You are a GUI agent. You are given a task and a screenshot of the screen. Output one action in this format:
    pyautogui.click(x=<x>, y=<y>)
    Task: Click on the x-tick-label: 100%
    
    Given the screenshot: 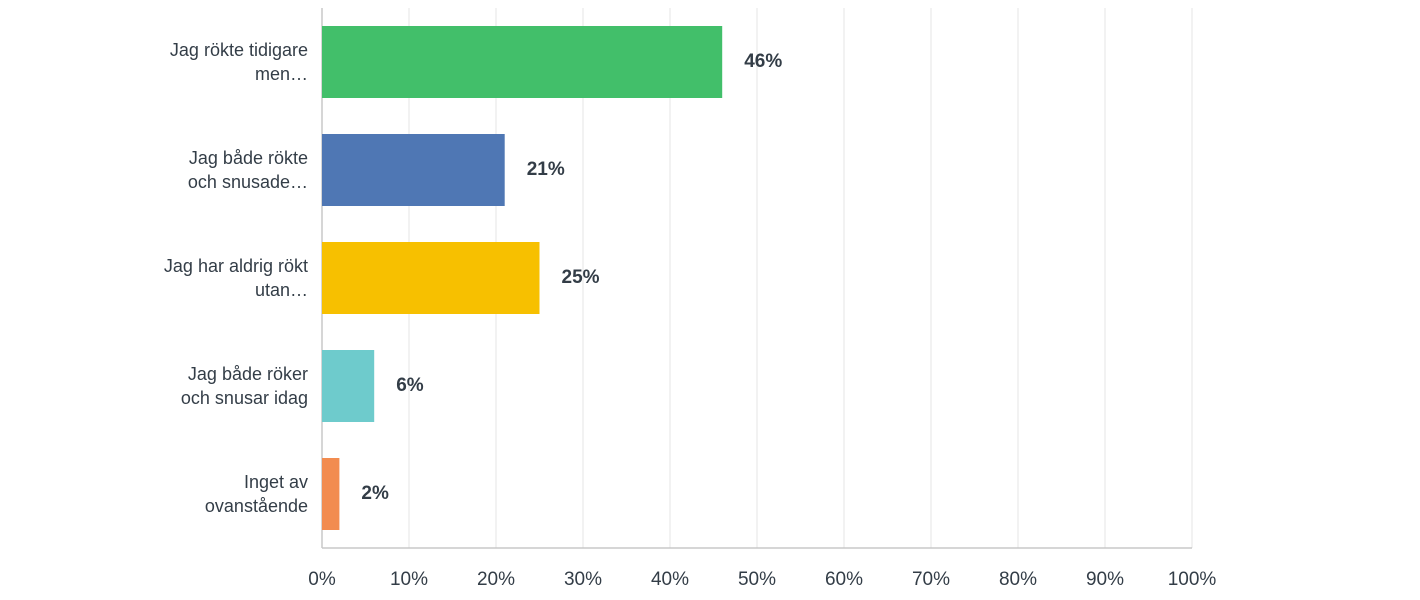 What is the action you would take?
    pyautogui.click(x=1192, y=579)
    